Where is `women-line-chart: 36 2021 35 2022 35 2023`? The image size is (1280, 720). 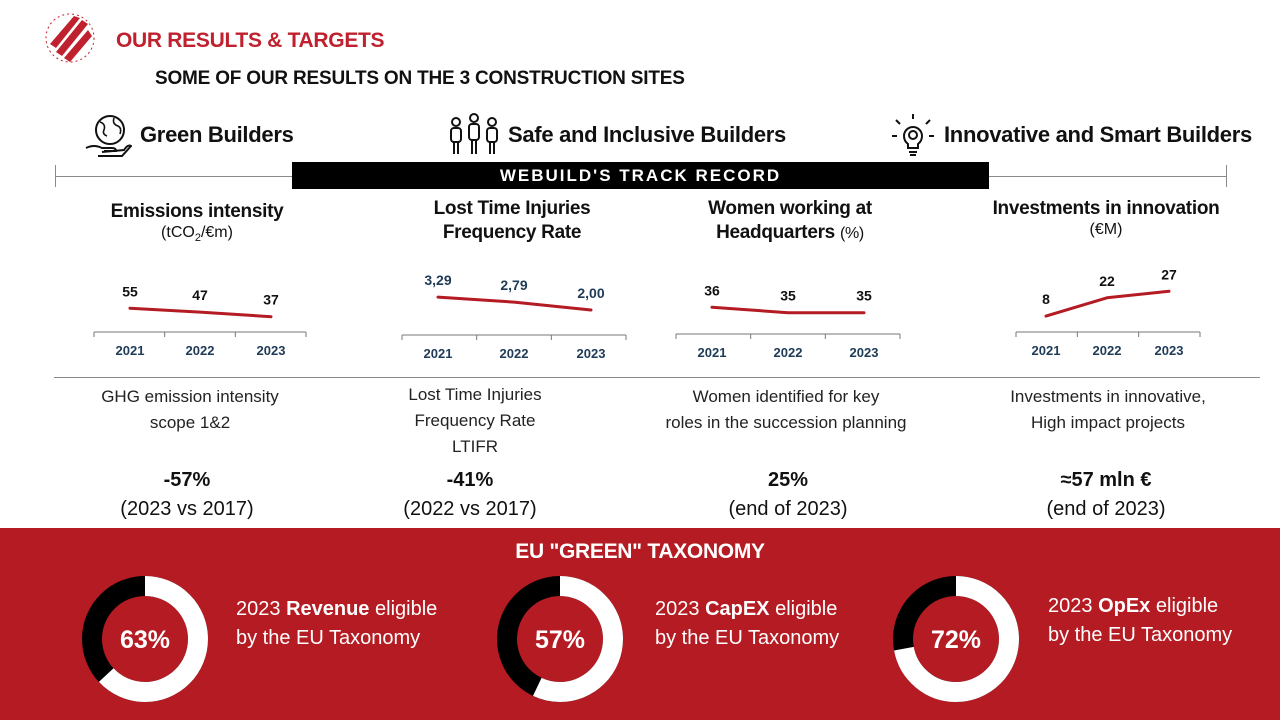
women-line-chart: 36 2021 35 2022 35 2023 is located at coordinates (788, 321).